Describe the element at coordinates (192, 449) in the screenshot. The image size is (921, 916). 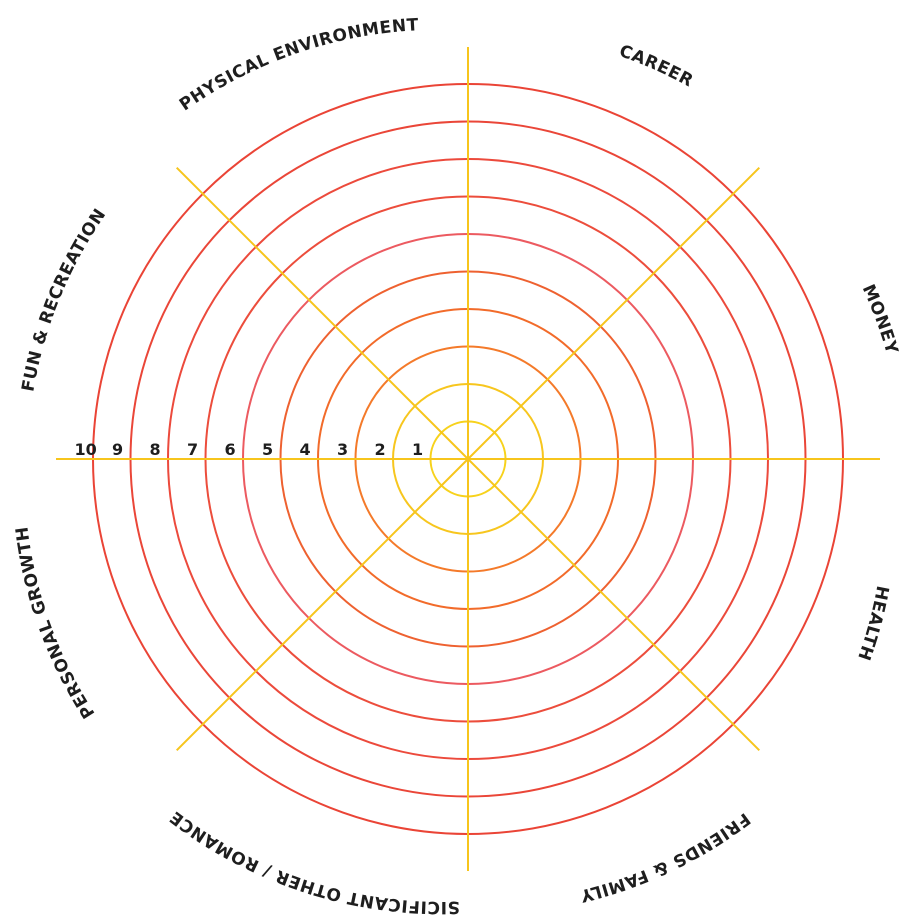
I see `scale-number-7: 7` at that location.